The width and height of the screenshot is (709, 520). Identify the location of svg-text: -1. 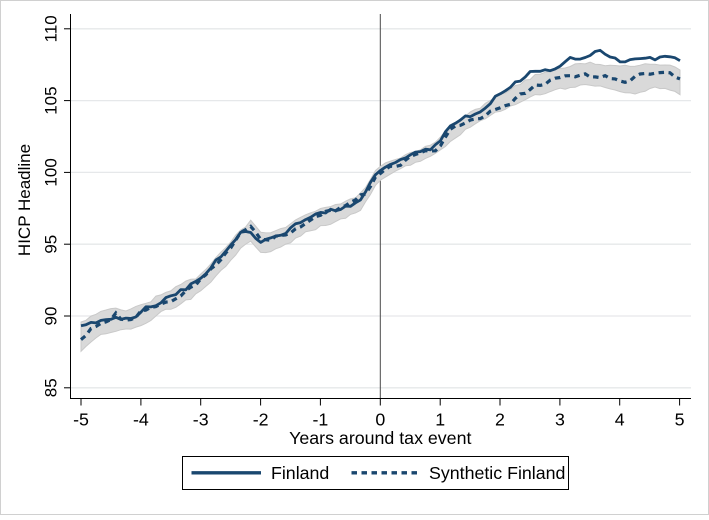
(320, 420).